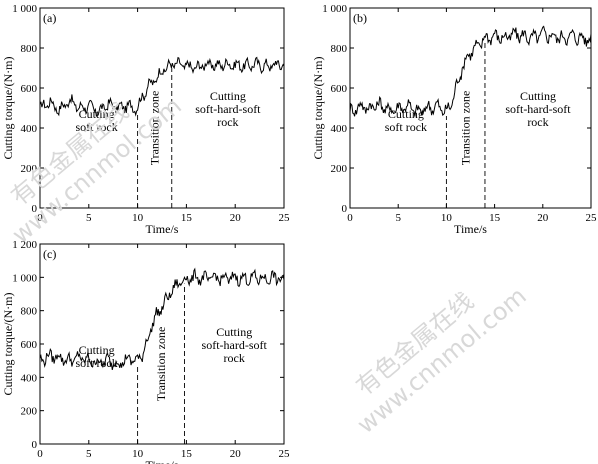  Describe the element at coordinates (360, 18) in the screenshot. I see `panel-tag: (b)` at that location.